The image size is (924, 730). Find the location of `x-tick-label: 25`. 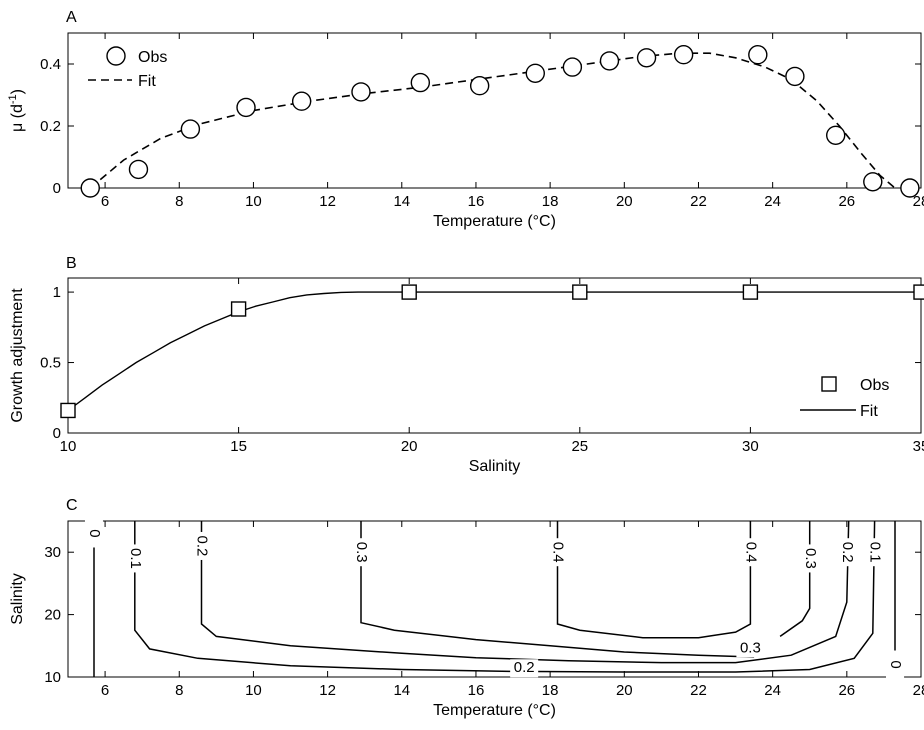

x-tick-label: 25 is located at coordinates (579, 446).